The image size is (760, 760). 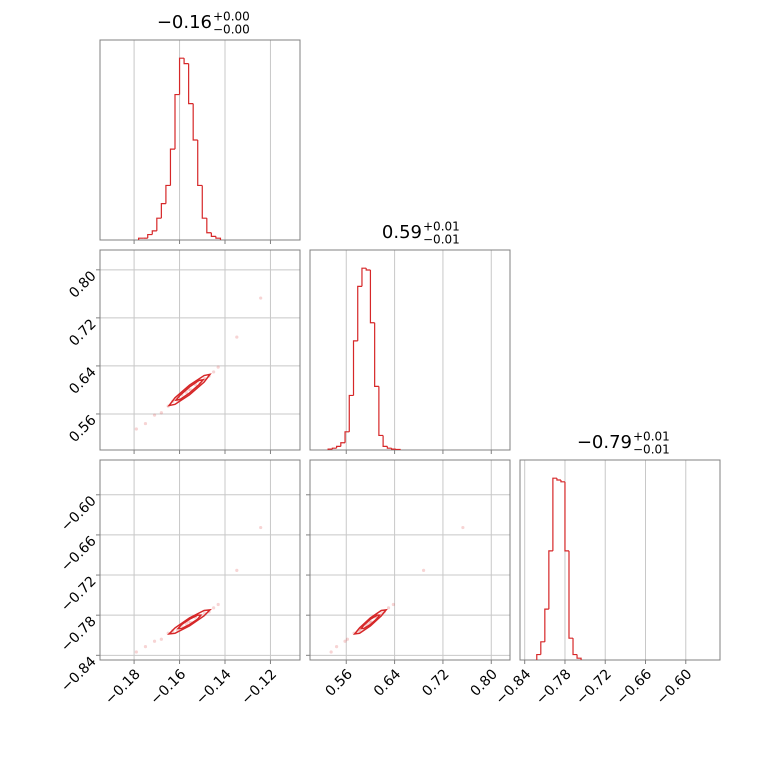 What do you see at coordinates (82, 428) in the screenshot?
I see `y-tick-label: 0.56` at bounding box center [82, 428].